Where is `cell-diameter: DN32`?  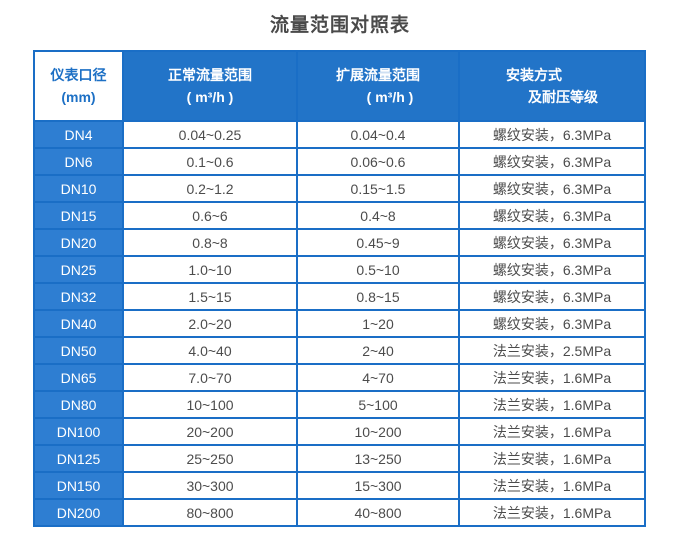
cell-diameter: DN32 is located at coordinates (78, 296).